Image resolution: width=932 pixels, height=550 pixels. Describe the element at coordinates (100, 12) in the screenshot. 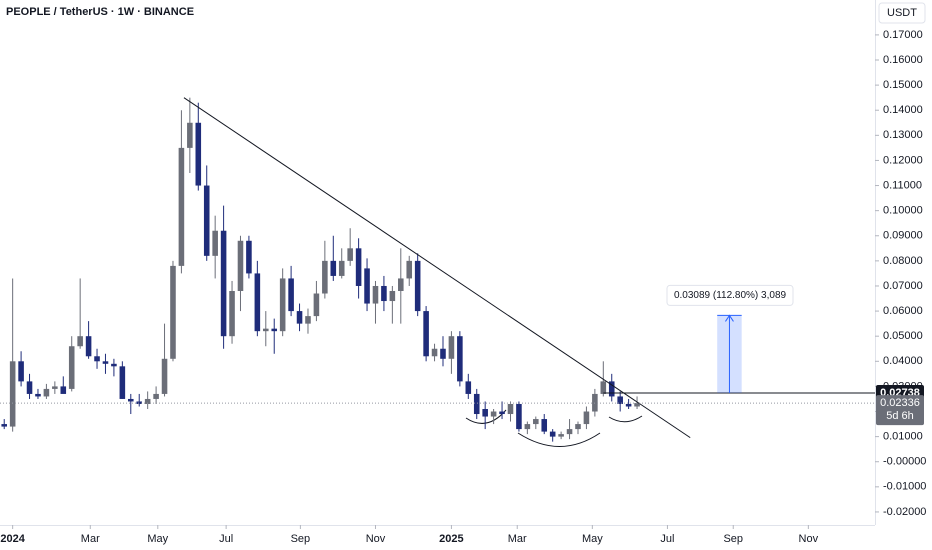

I see `symbol-title: PEOPLE / TetherUS · 1W · BINANCE` at that location.